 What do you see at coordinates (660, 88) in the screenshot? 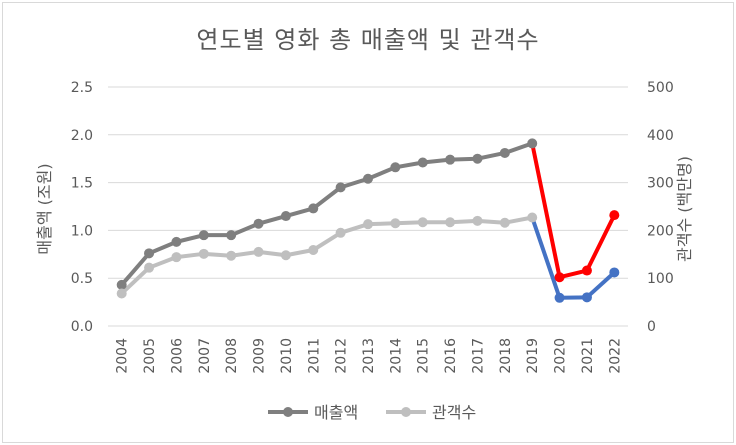
I see `y-right-tick-label: 500` at bounding box center [660, 88].